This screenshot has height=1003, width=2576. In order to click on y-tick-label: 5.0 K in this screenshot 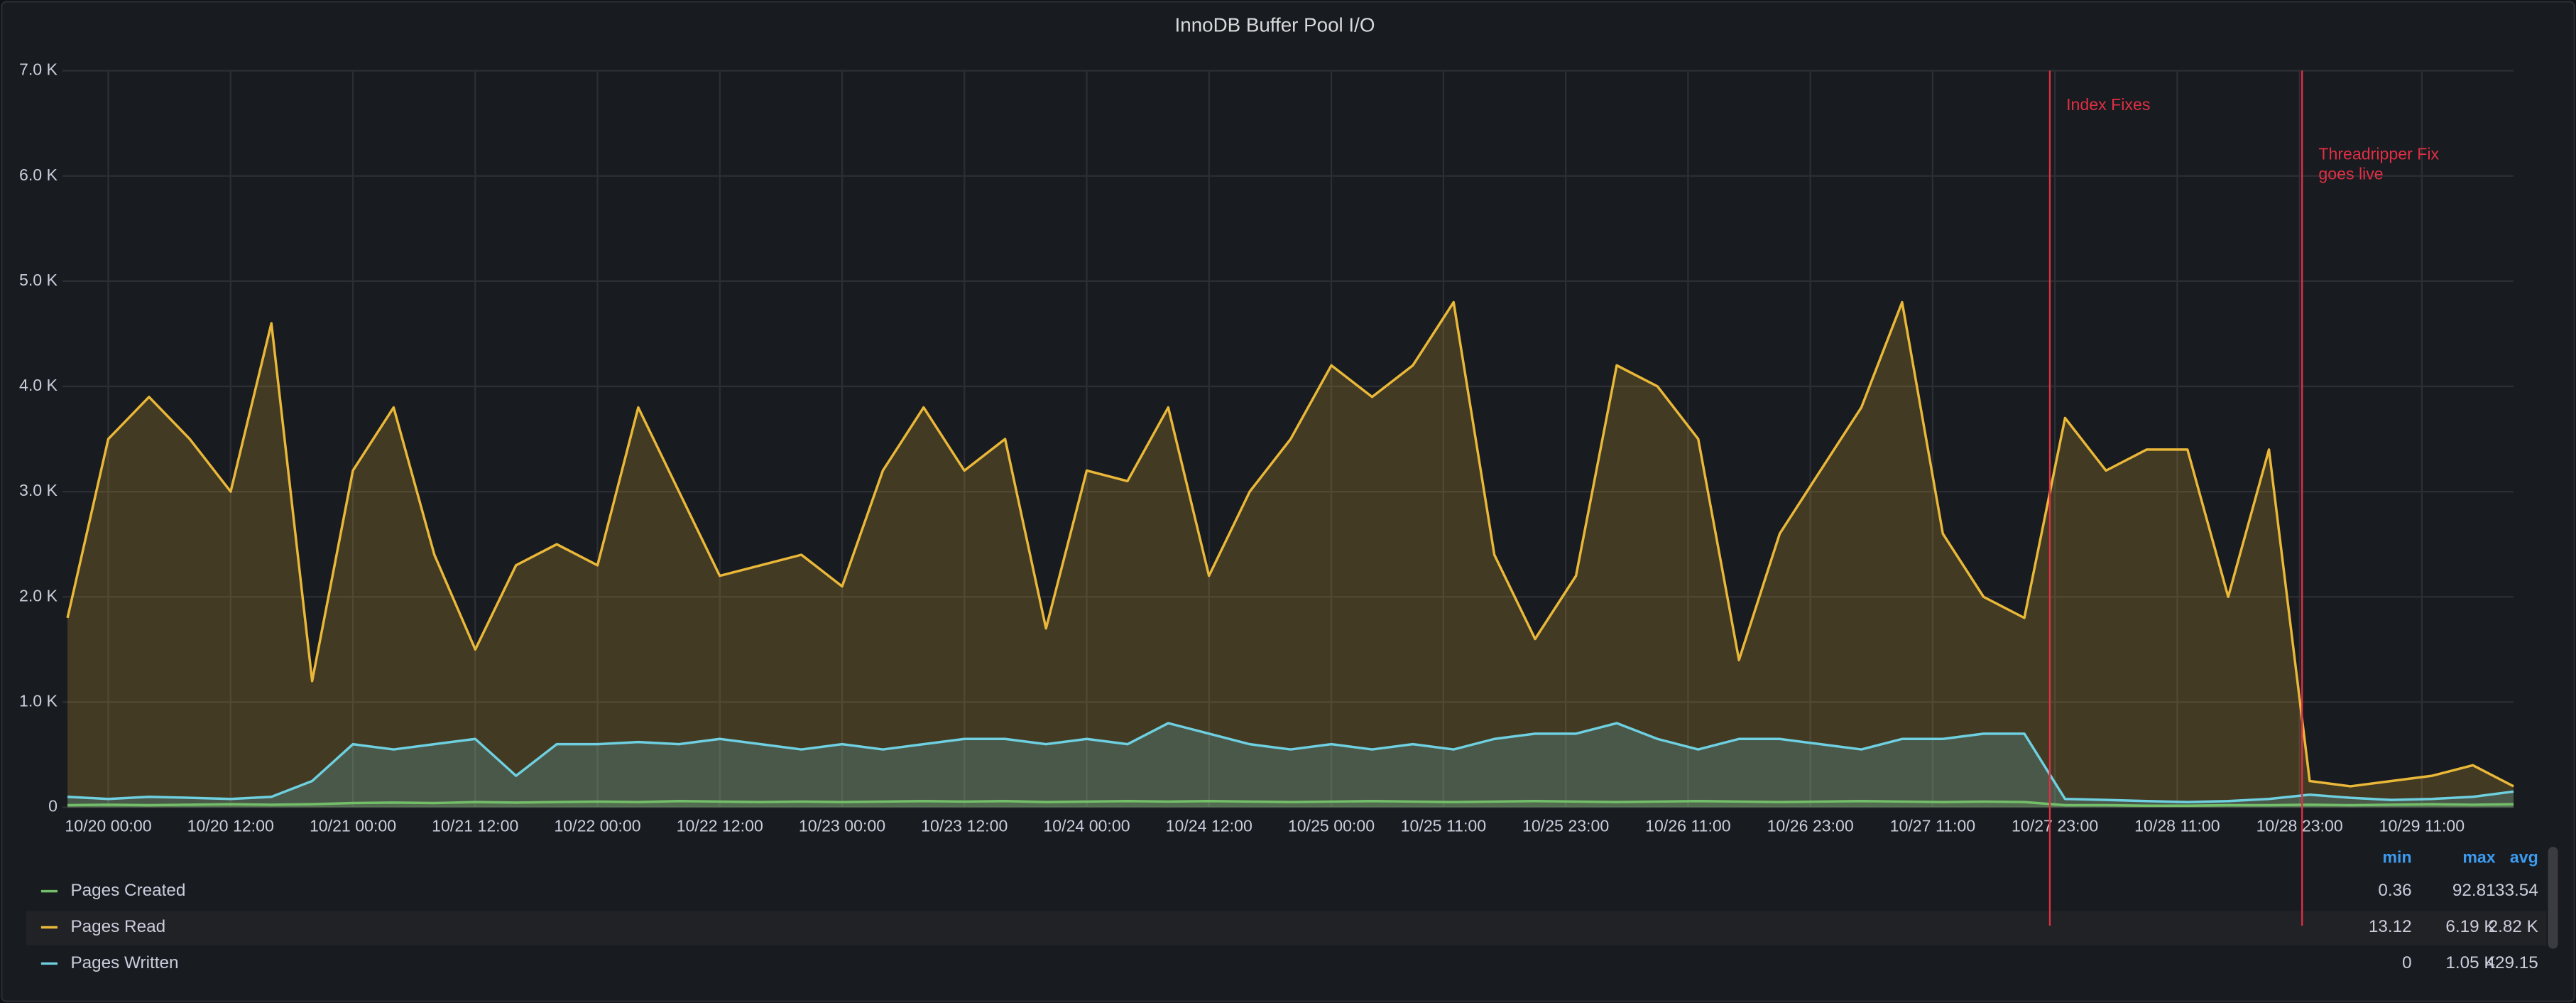, I will do `click(38, 280)`.